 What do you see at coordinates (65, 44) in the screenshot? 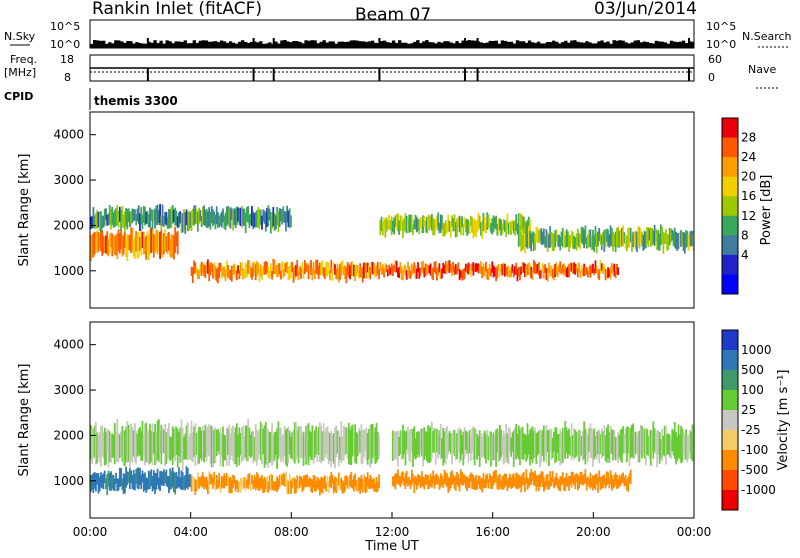
I see `nsky-tick-bottom: 10^0` at bounding box center [65, 44].